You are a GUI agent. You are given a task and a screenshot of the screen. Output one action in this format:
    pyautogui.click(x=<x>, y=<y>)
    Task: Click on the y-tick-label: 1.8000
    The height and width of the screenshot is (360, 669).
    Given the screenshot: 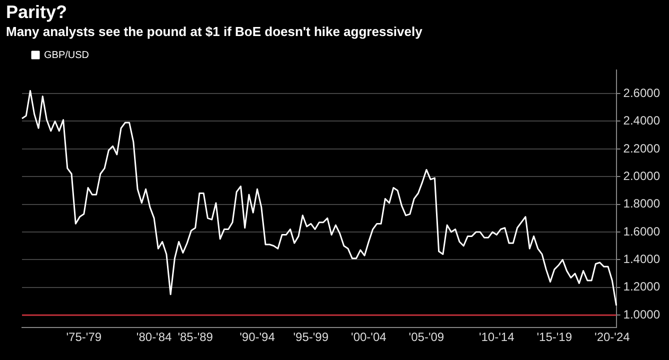 What is the action you would take?
    pyautogui.click(x=641, y=203)
    